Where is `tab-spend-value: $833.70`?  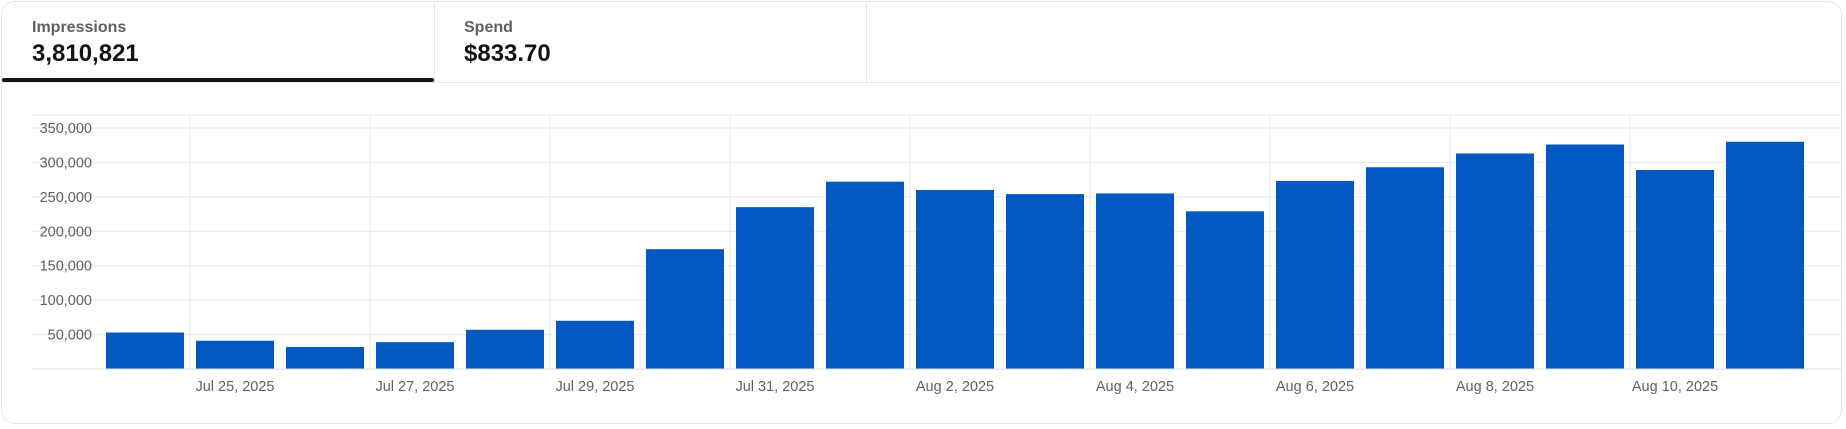 tab-spend-value: $833.70 is located at coordinates (507, 53).